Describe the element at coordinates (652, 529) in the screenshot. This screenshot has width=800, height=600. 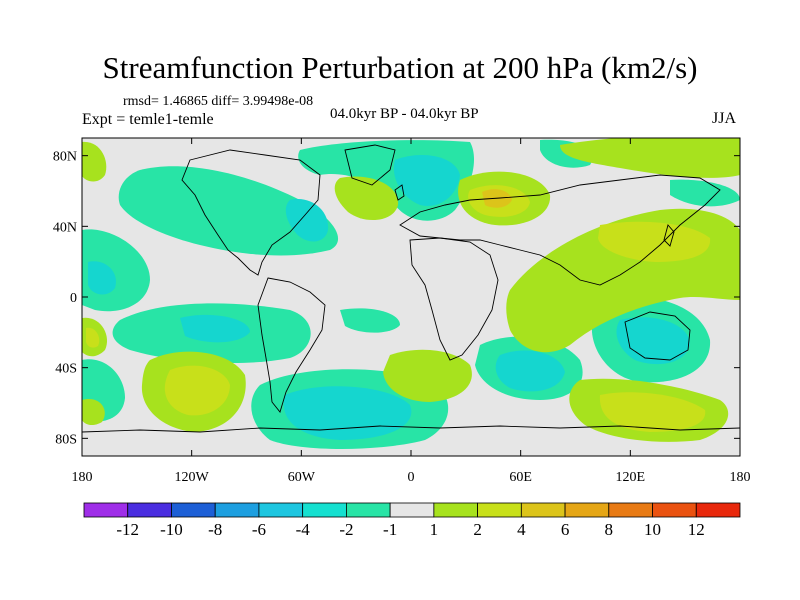
I see `colorbar-label: 10` at that location.